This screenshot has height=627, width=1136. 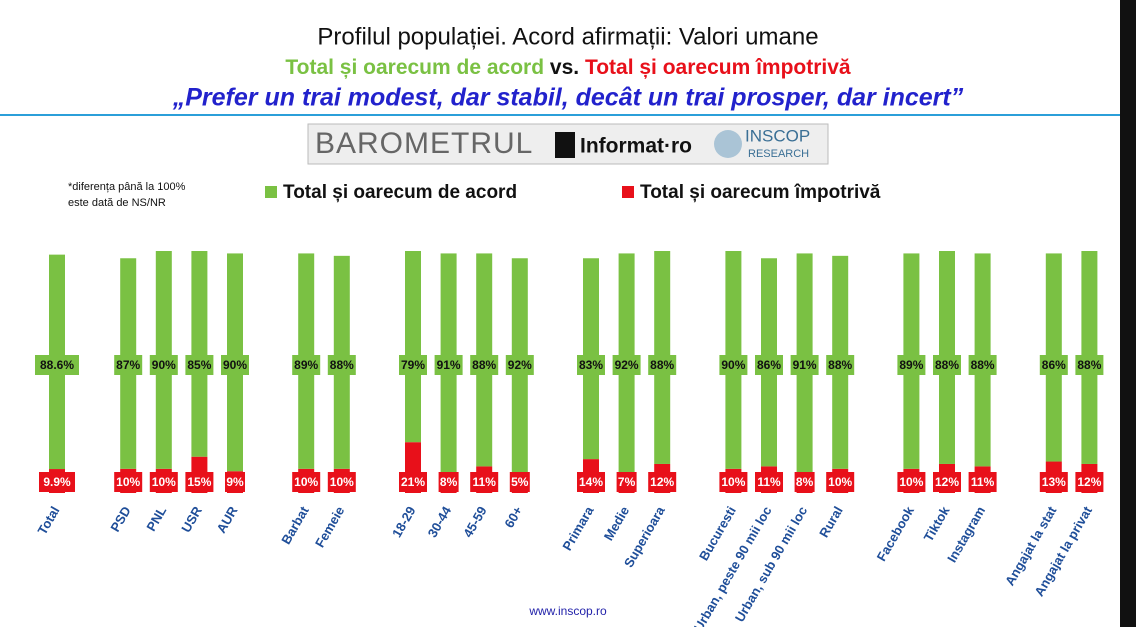 I want to click on value-label: 14%, so click(x=591, y=482).